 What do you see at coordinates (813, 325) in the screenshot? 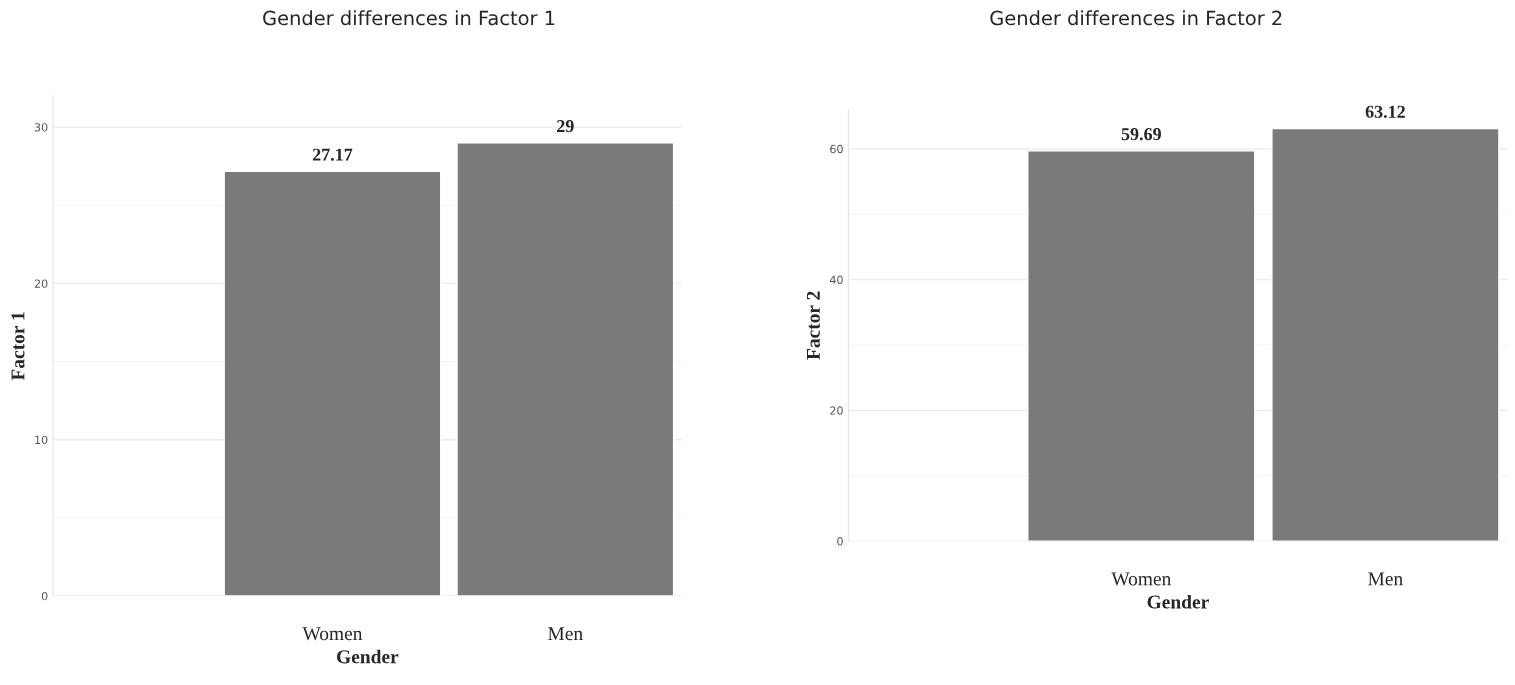
I see `y-axis-title: Factor 2` at bounding box center [813, 325].